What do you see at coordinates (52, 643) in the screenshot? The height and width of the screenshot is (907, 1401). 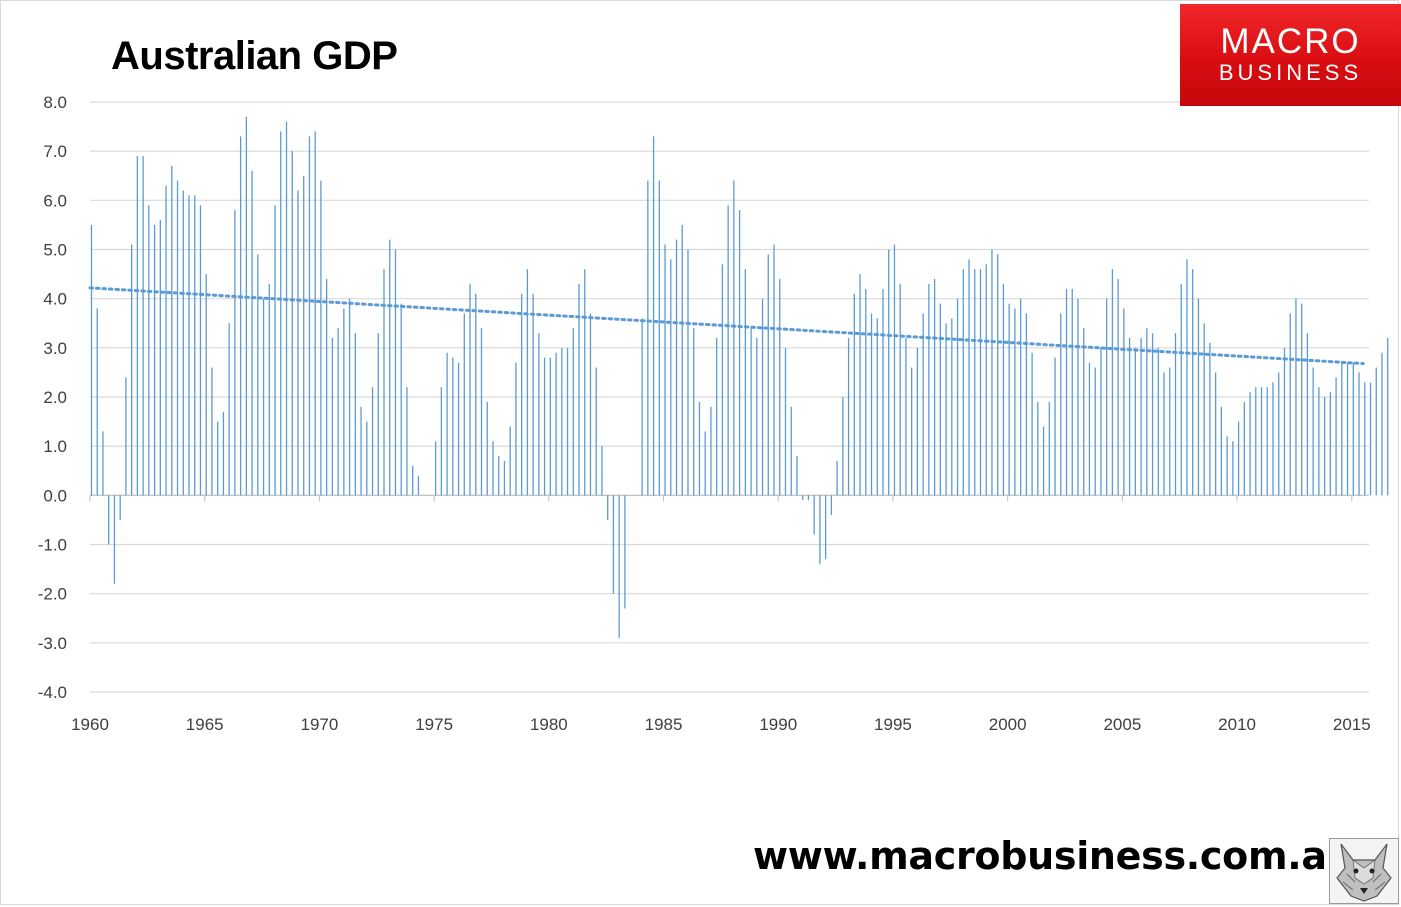 I see `y-tick-label: -3.0` at bounding box center [52, 643].